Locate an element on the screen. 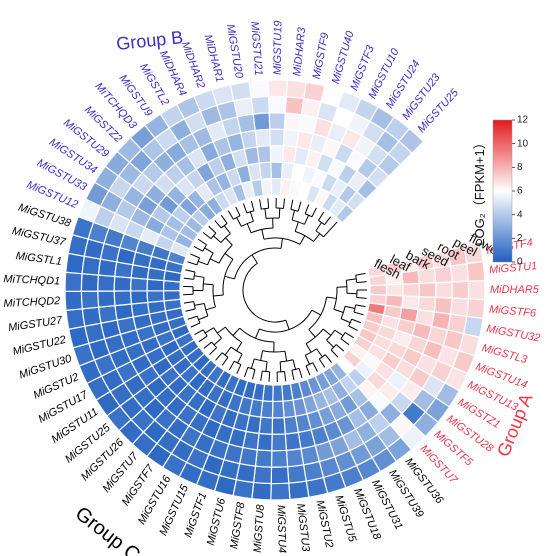 Image resolution: width=550 pixels, height=556 pixels. gene-label: MiGSTU32 is located at coordinates (513, 334).